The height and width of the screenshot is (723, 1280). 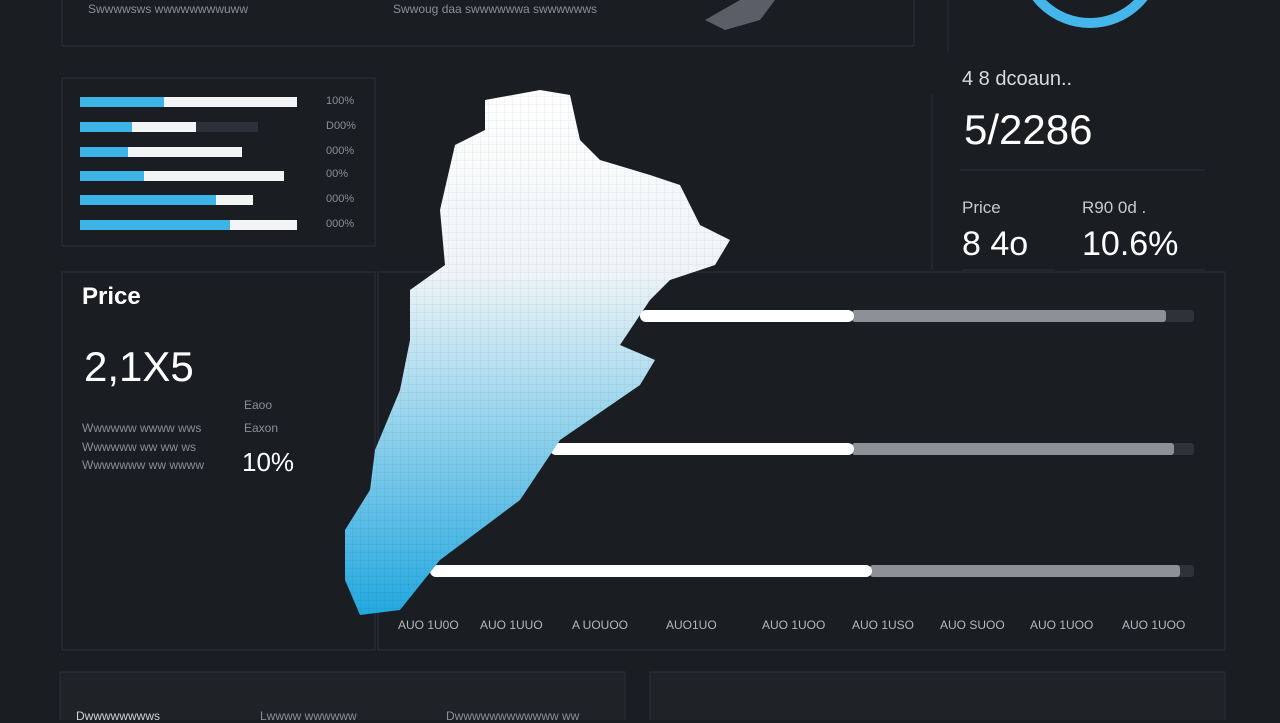 I want to click on card-value: 5/2286, so click(x=1028, y=129).